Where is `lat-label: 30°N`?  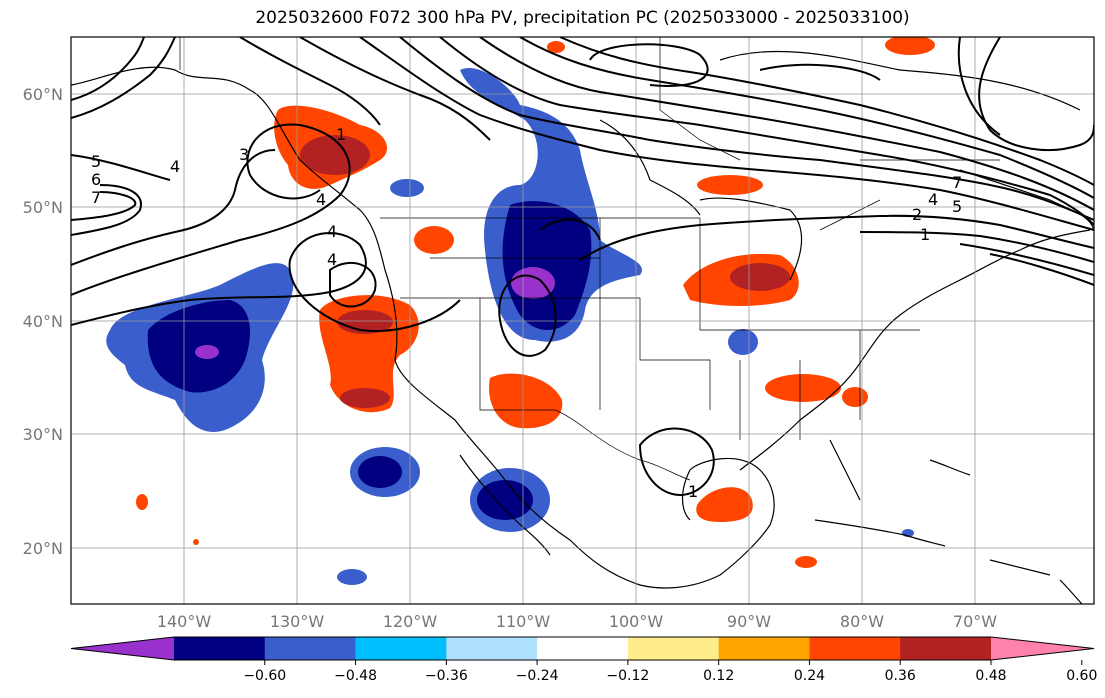
lat-label: 30°N is located at coordinates (43, 434).